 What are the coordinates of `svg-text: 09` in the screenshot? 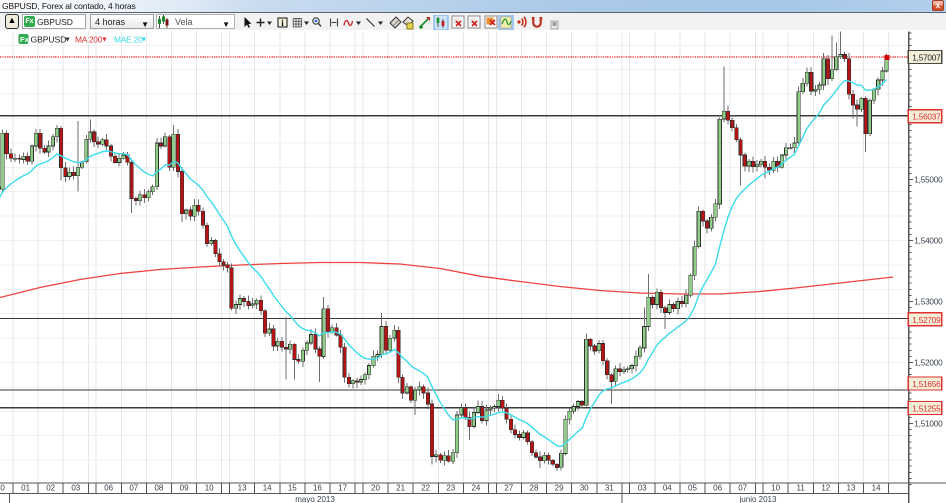 It's located at (184, 487).